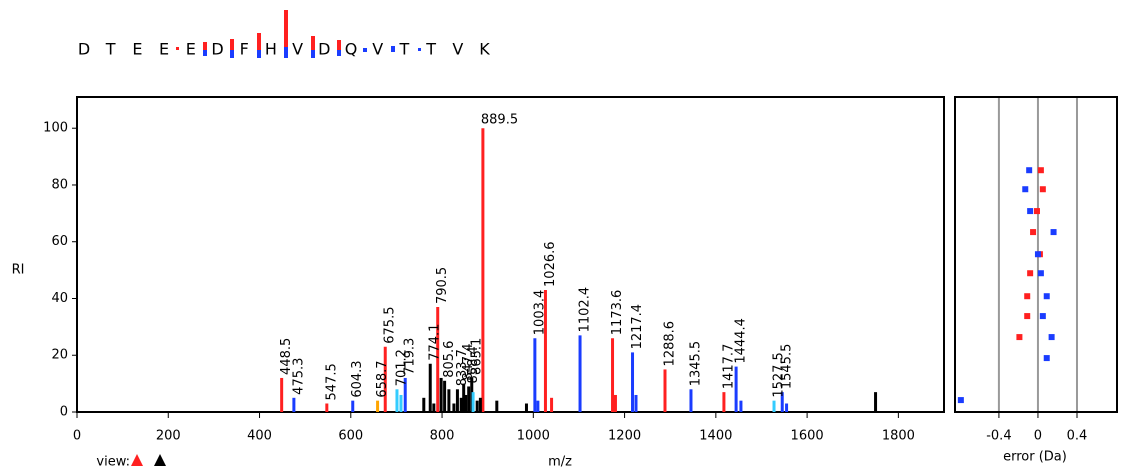 This screenshot has height=475, width=1127. Describe the element at coordinates (410, 356) in the screenshot. I see `peak-label: 719.3` at that location.